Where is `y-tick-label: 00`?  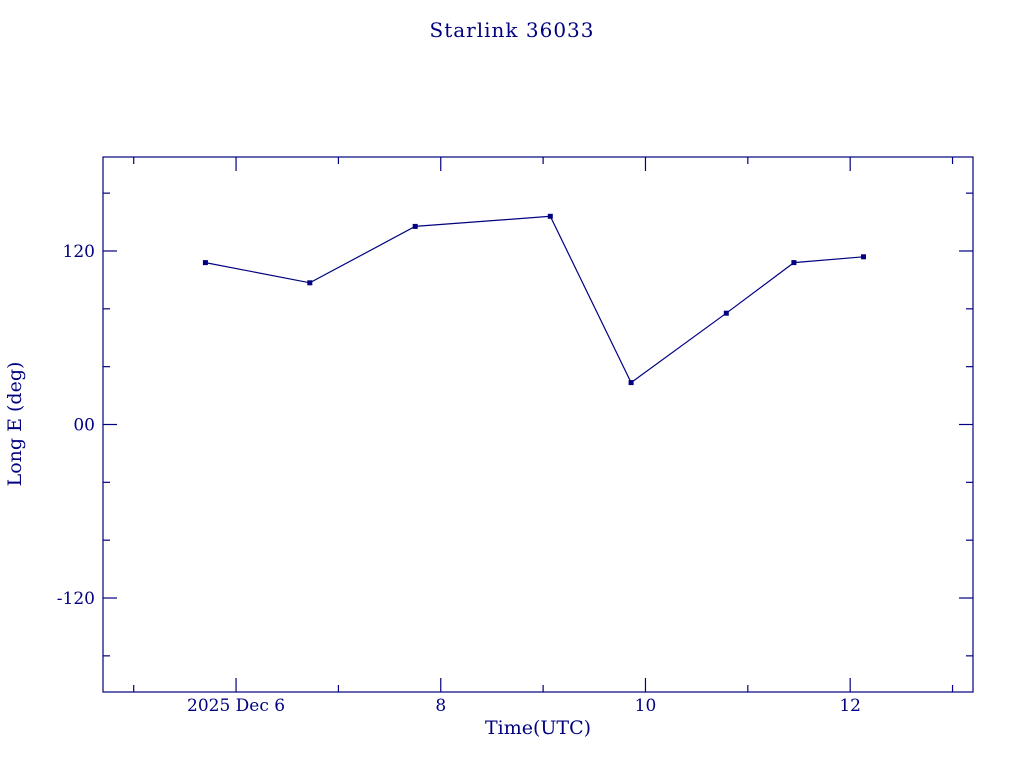
y-tick-label: 00 is located at coordinates (84, 426).